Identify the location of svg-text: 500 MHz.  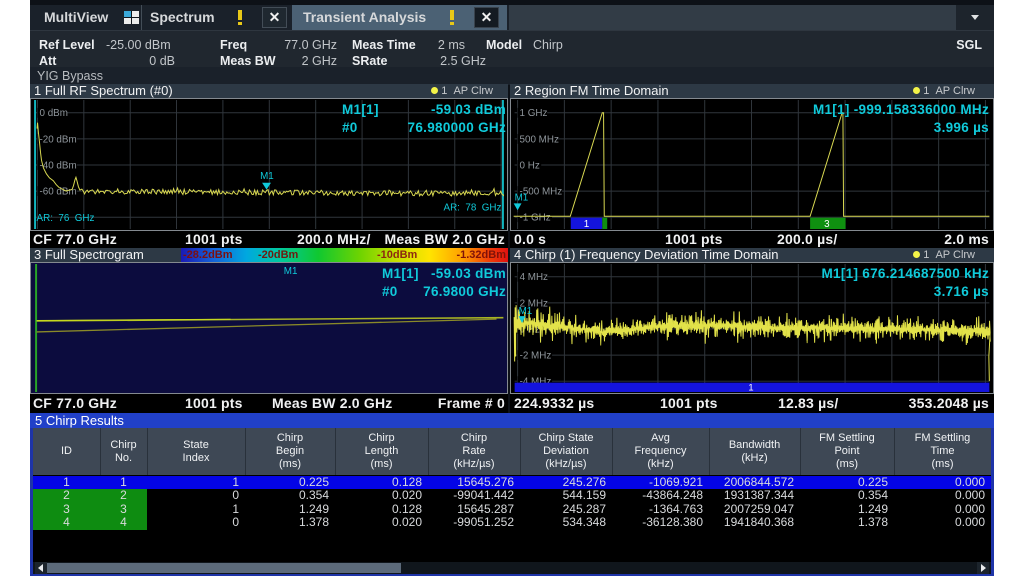
(539, 139).